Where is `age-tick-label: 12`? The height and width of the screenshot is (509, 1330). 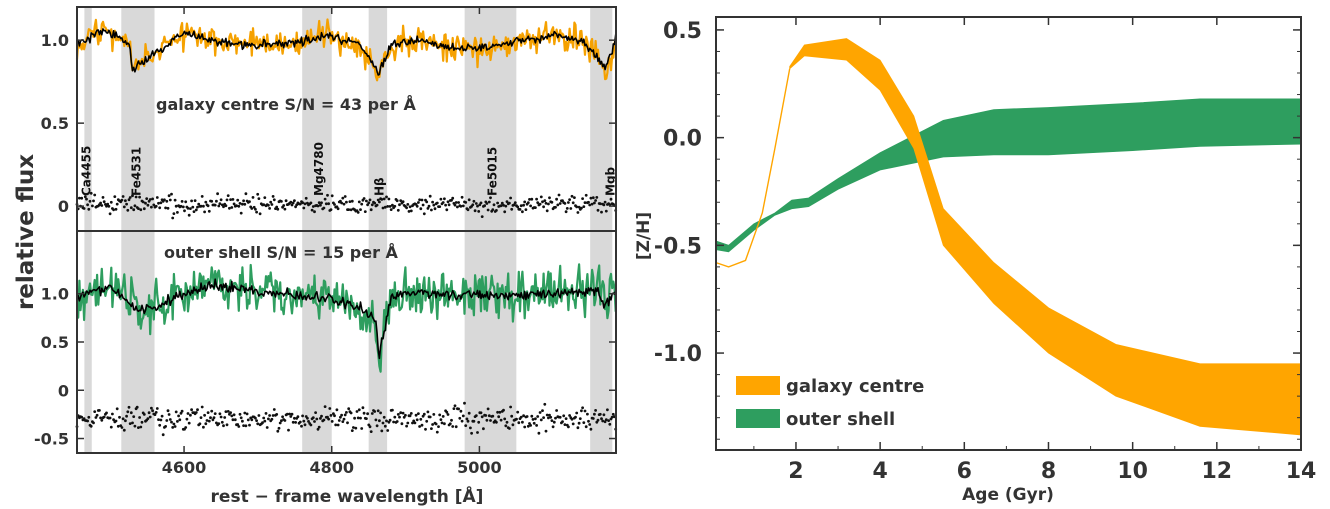 age-tick-label: 12 is located at coordinates (1217, 471).